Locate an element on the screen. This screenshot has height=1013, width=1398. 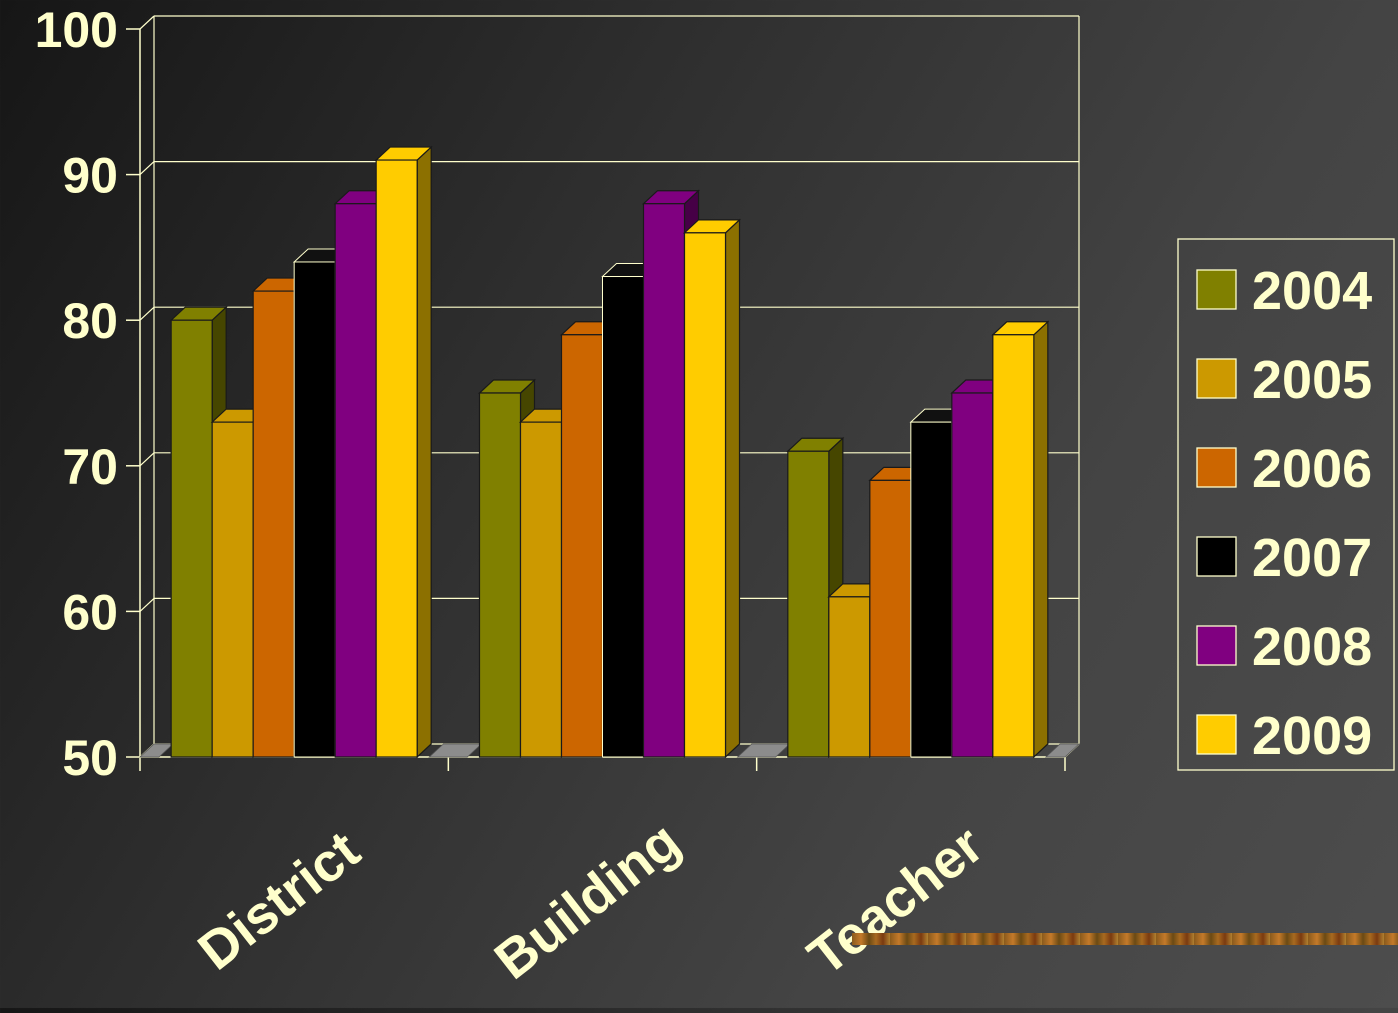
y-tick-label-100: 100 is located at coordinates (76, 30).